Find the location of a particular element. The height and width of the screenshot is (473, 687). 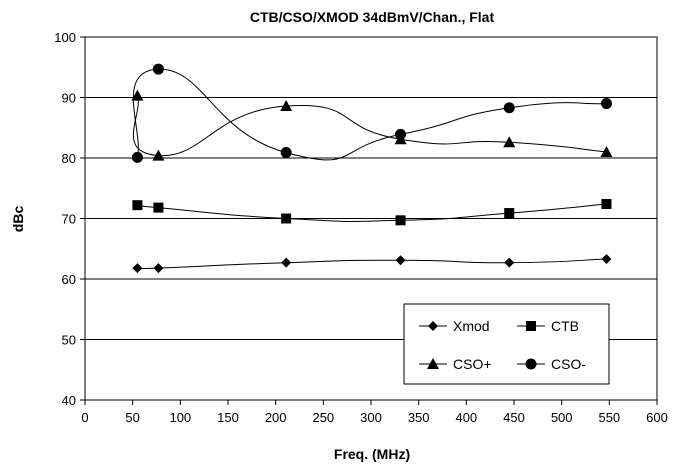

legend-marker-xmod is located at coordinates (433, 326).